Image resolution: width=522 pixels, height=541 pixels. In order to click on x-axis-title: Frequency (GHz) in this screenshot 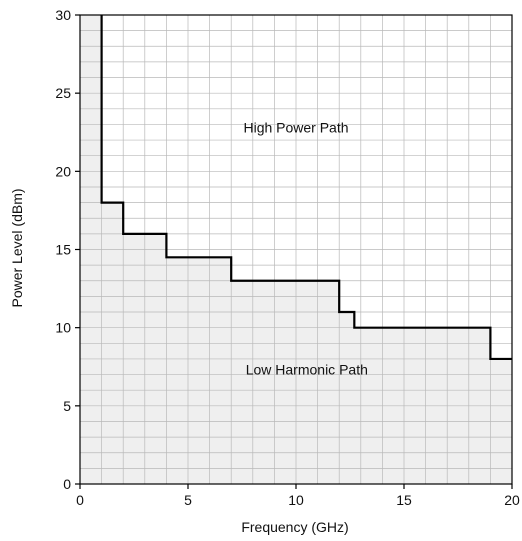, I will do `click(294, 527)`.